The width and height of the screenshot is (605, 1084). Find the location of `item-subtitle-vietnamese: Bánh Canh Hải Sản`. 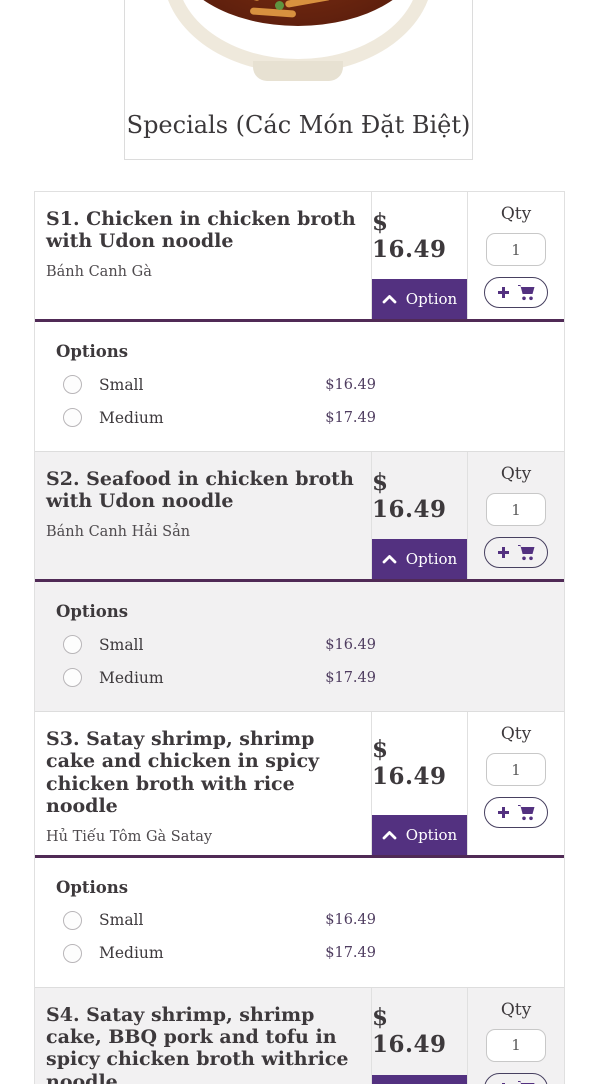

item-subtitle-vietnamese: Bánh Canh Hải Sản is located at coordinates (118, 531).